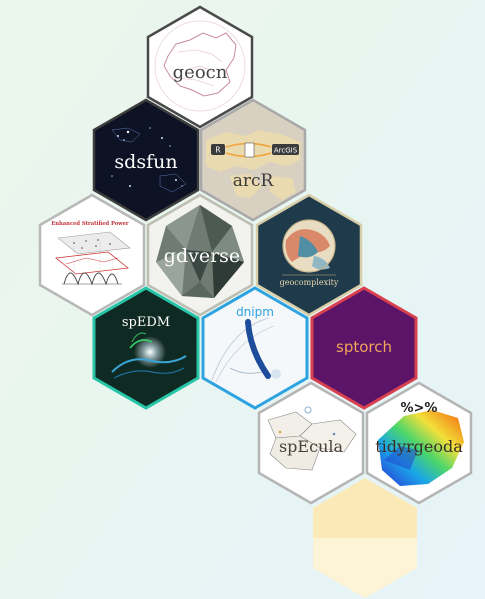  I want to click on specula-border, so click(311, 443).